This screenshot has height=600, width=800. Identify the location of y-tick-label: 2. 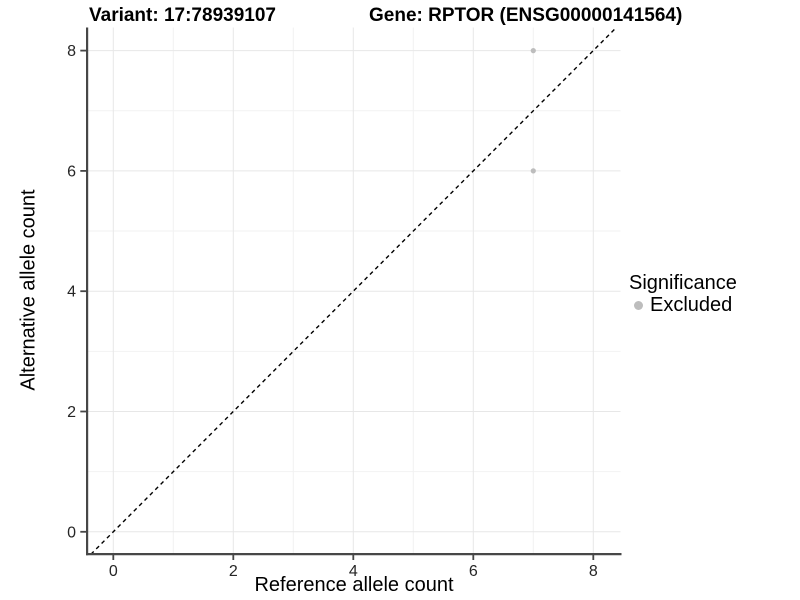
(71, 412).